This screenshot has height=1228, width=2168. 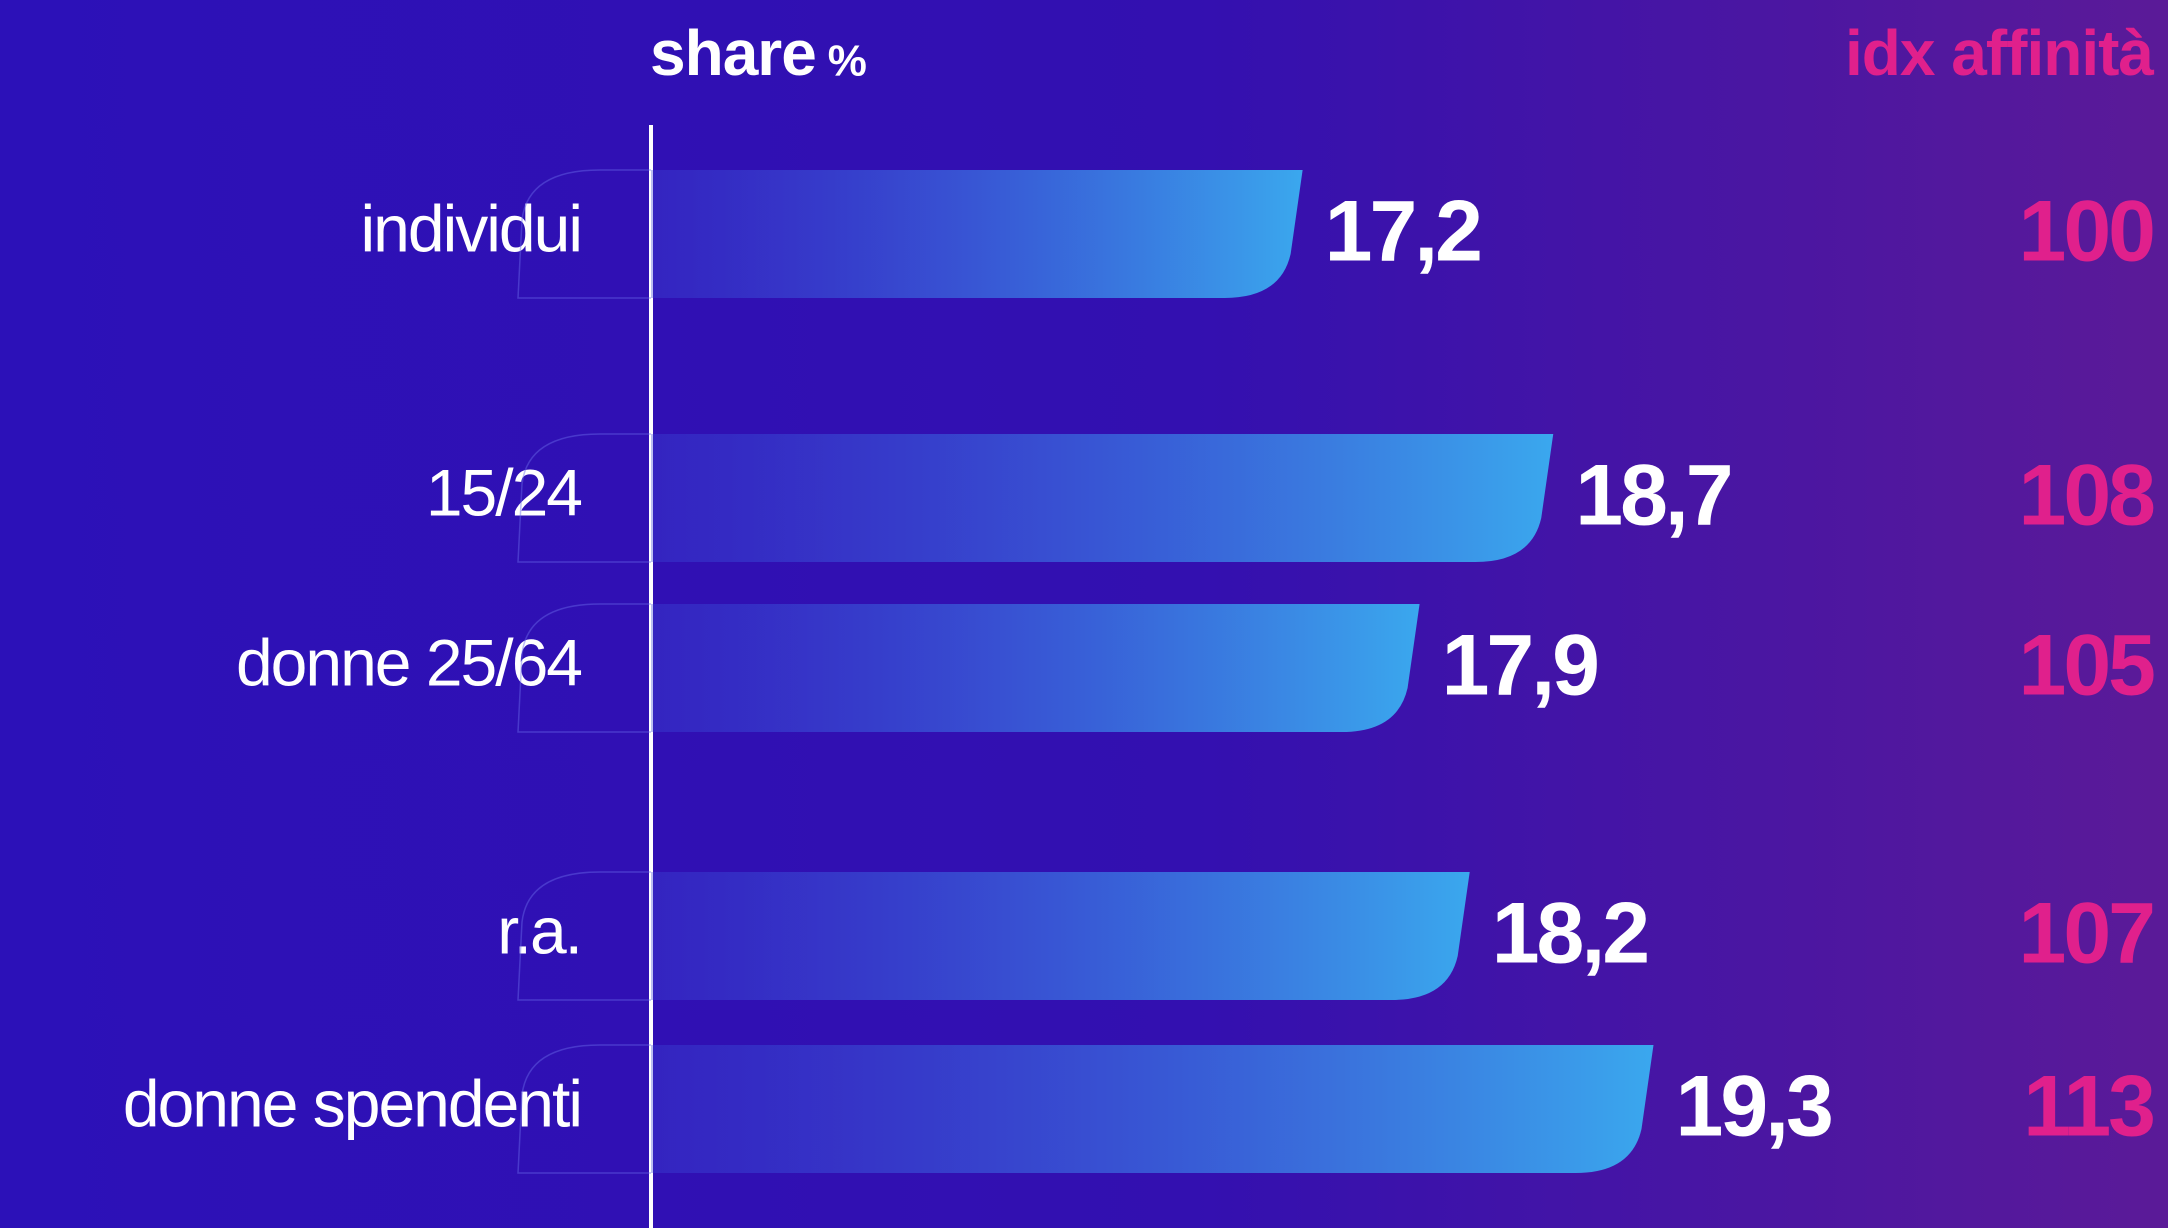 What do you see at coordinates (471, 228) in the screenshot?
I see `category-label: individui` at bounding box center [471, 228].